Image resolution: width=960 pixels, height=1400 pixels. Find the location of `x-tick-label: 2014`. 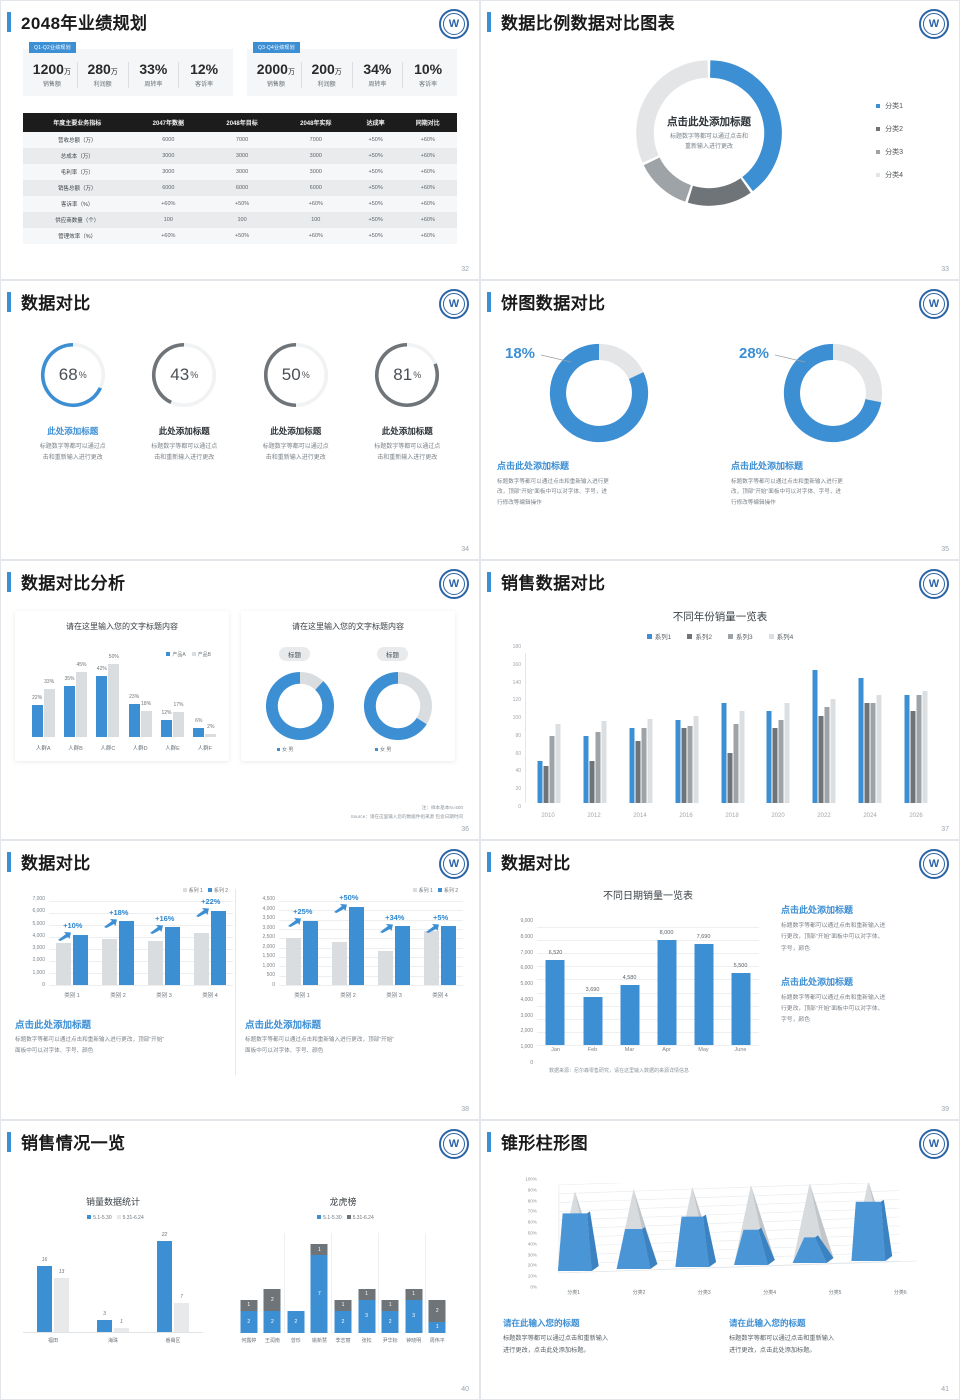

x-tick-label: 2014 is located at coordinates (640, 816).